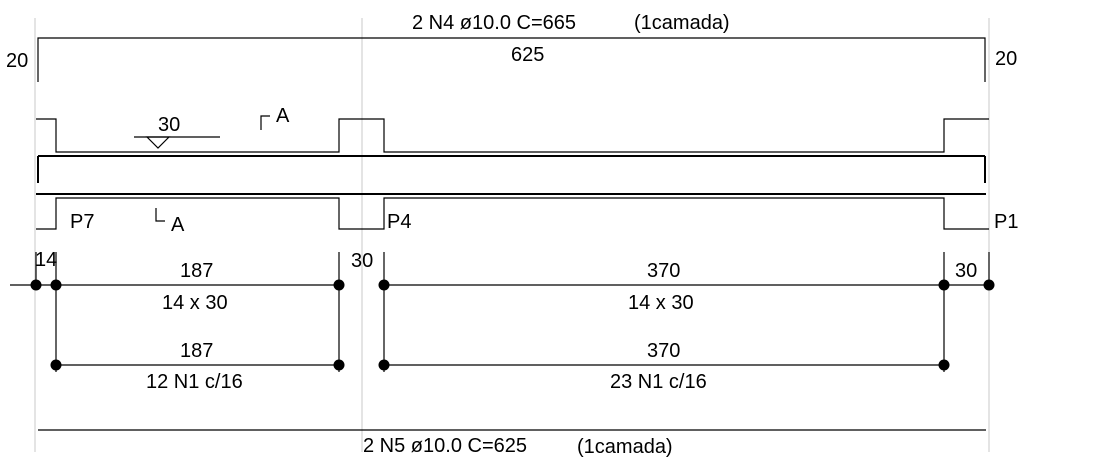  I want to click on dim-middle-support: 30, so click(362, 261).